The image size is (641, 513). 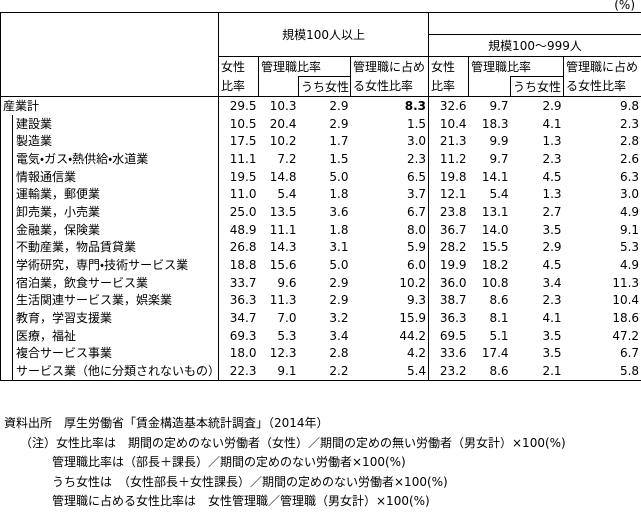 What do you see at coordinates (238, 176) in the screenshot?
I see `value-cell: 19.5` at bounding box center [238, 176].